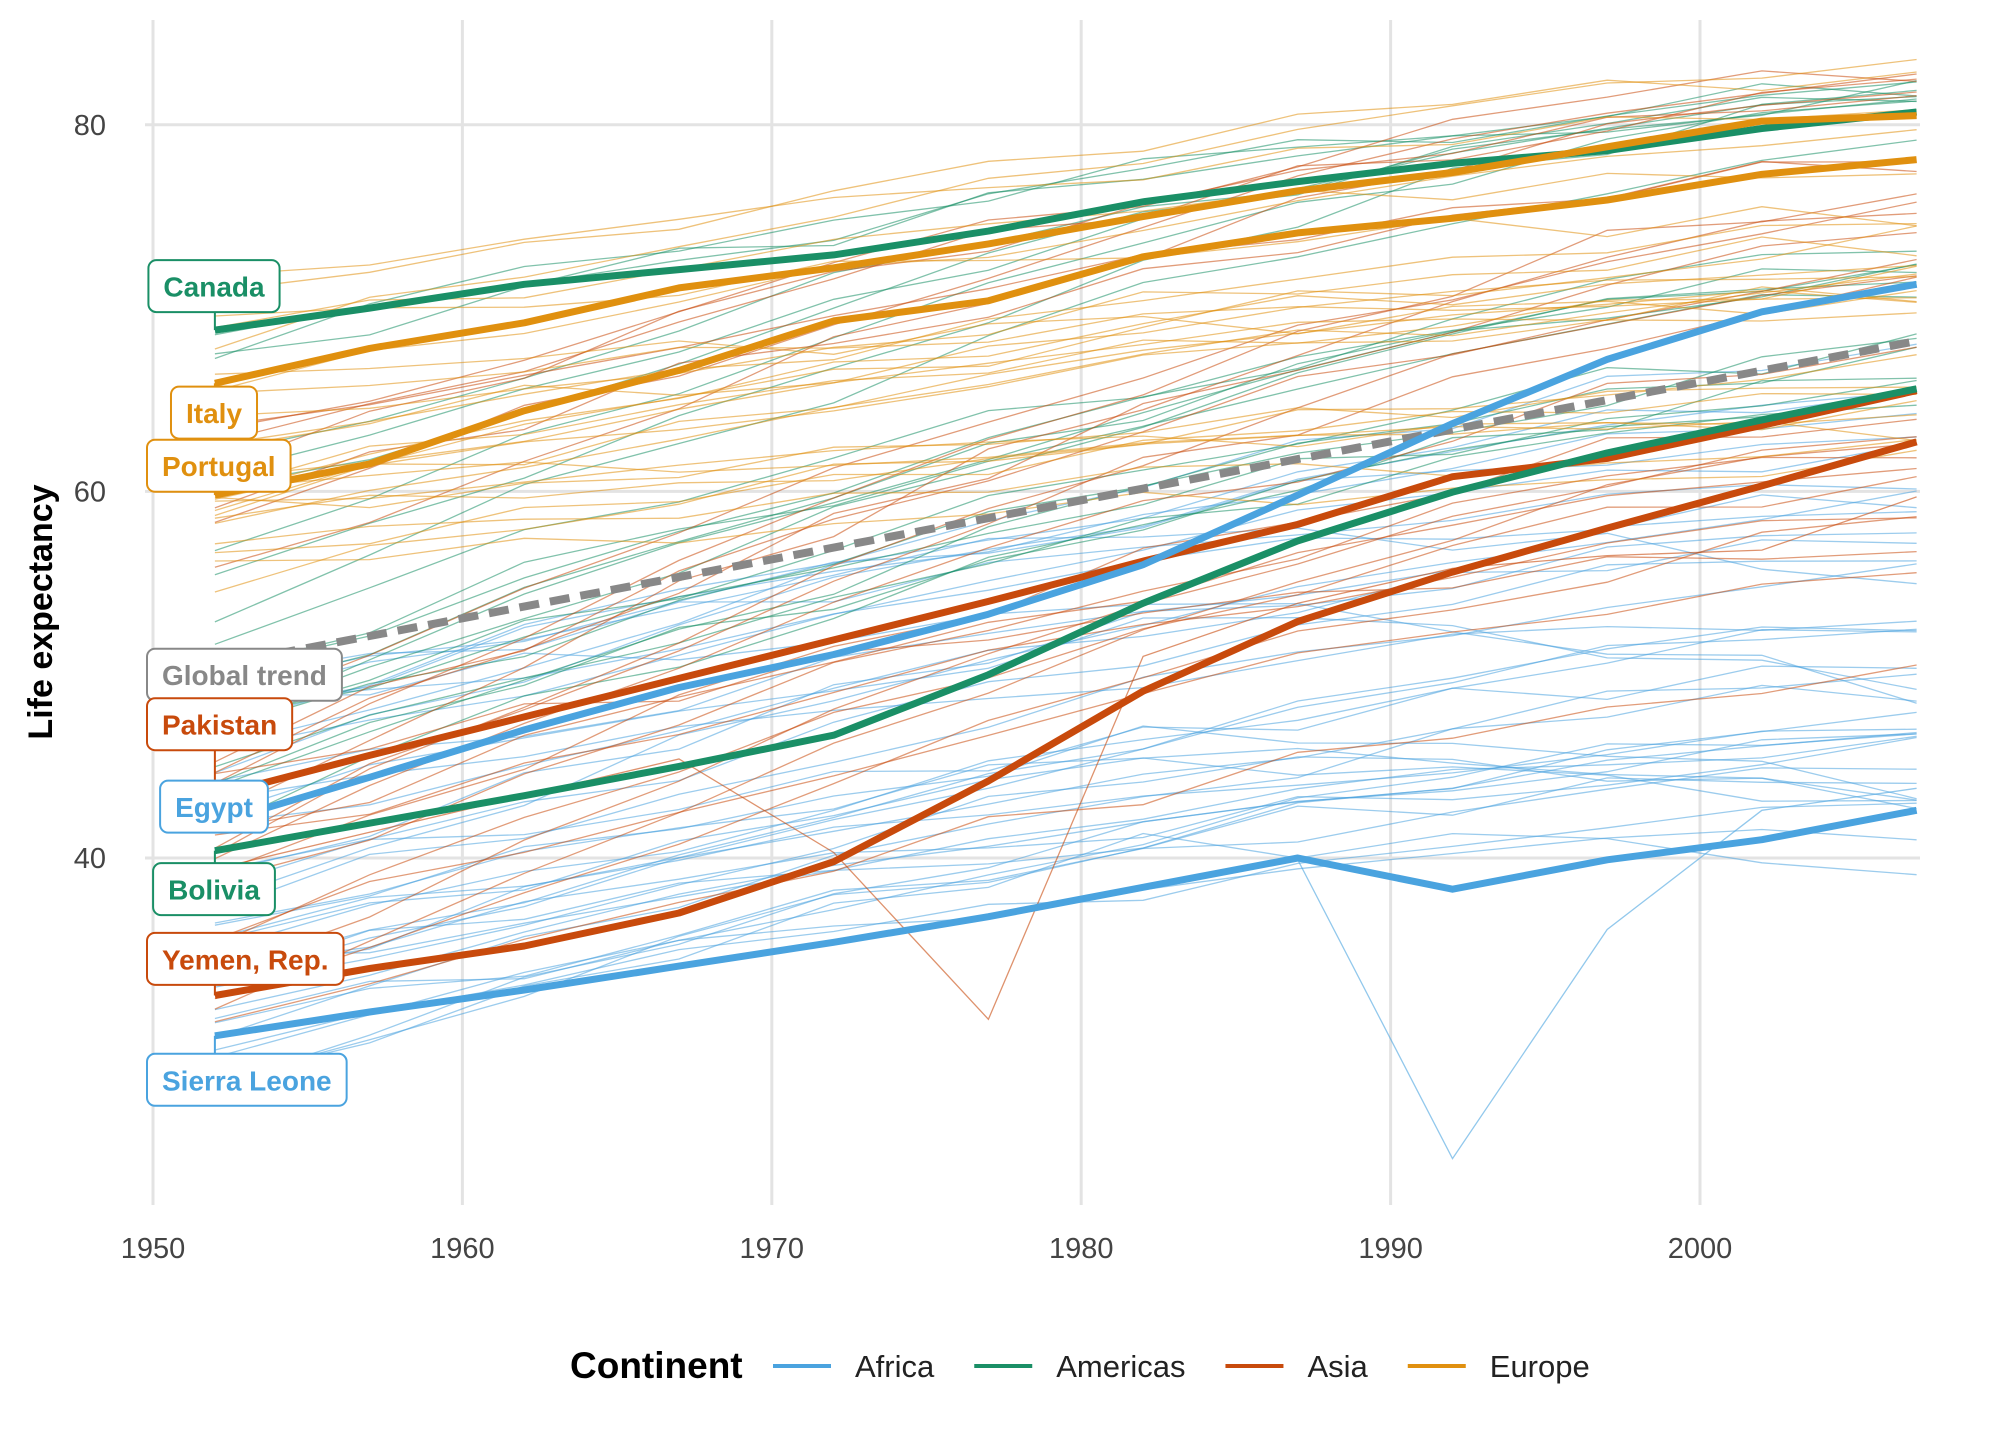 This screenshot has width=2016, height=1440. I want to click on x-tick-label: 2000, so click(1700, 1249).